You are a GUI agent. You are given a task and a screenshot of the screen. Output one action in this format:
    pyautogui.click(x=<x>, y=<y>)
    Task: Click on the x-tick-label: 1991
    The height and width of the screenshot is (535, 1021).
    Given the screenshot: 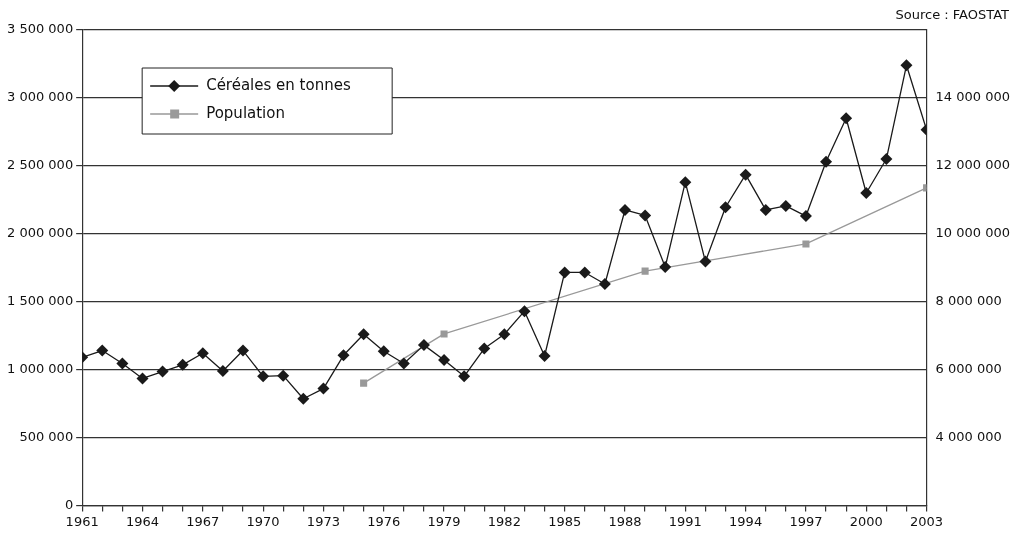 What is the action you would take?
    pyautogui.click(x=685, y=521)
    